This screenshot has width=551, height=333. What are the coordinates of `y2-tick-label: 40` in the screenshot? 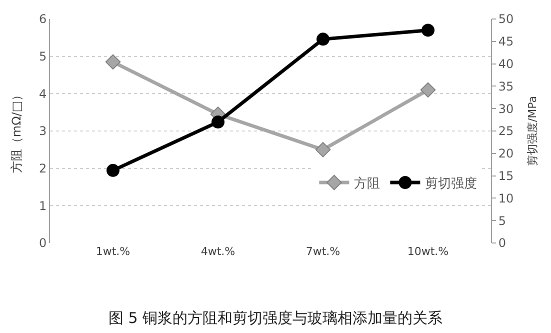 It's located at (506, 64).